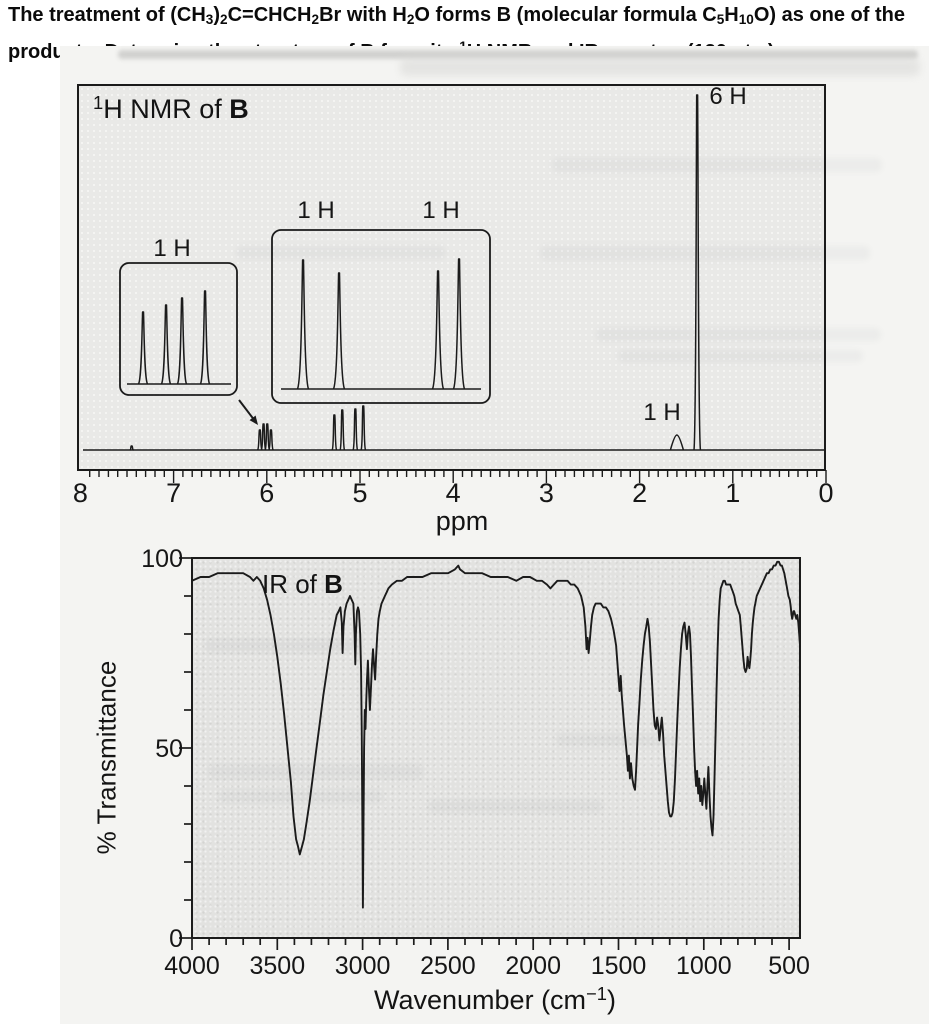 Image resolution: width=929 pixels, height=1024 pixels. What do you see at coordinates (495, 999) in the screenshot?
I see `ir-x-axis-label: Wavenumber (cm−1)` at bounding box center [495, 999].